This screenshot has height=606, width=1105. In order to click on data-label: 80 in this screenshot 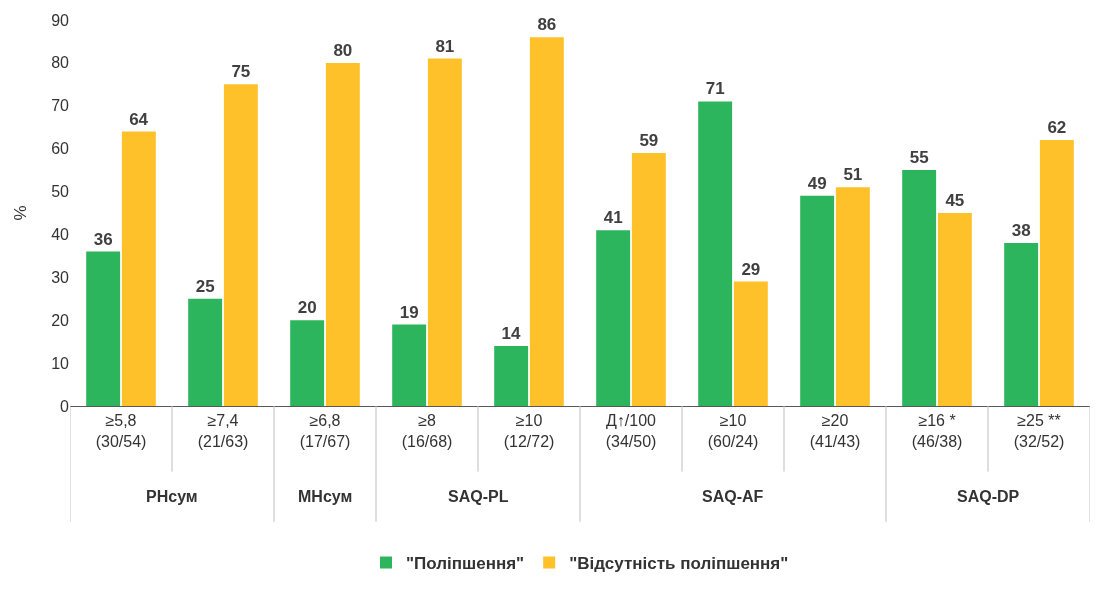, I will do `click(343, 50)`.